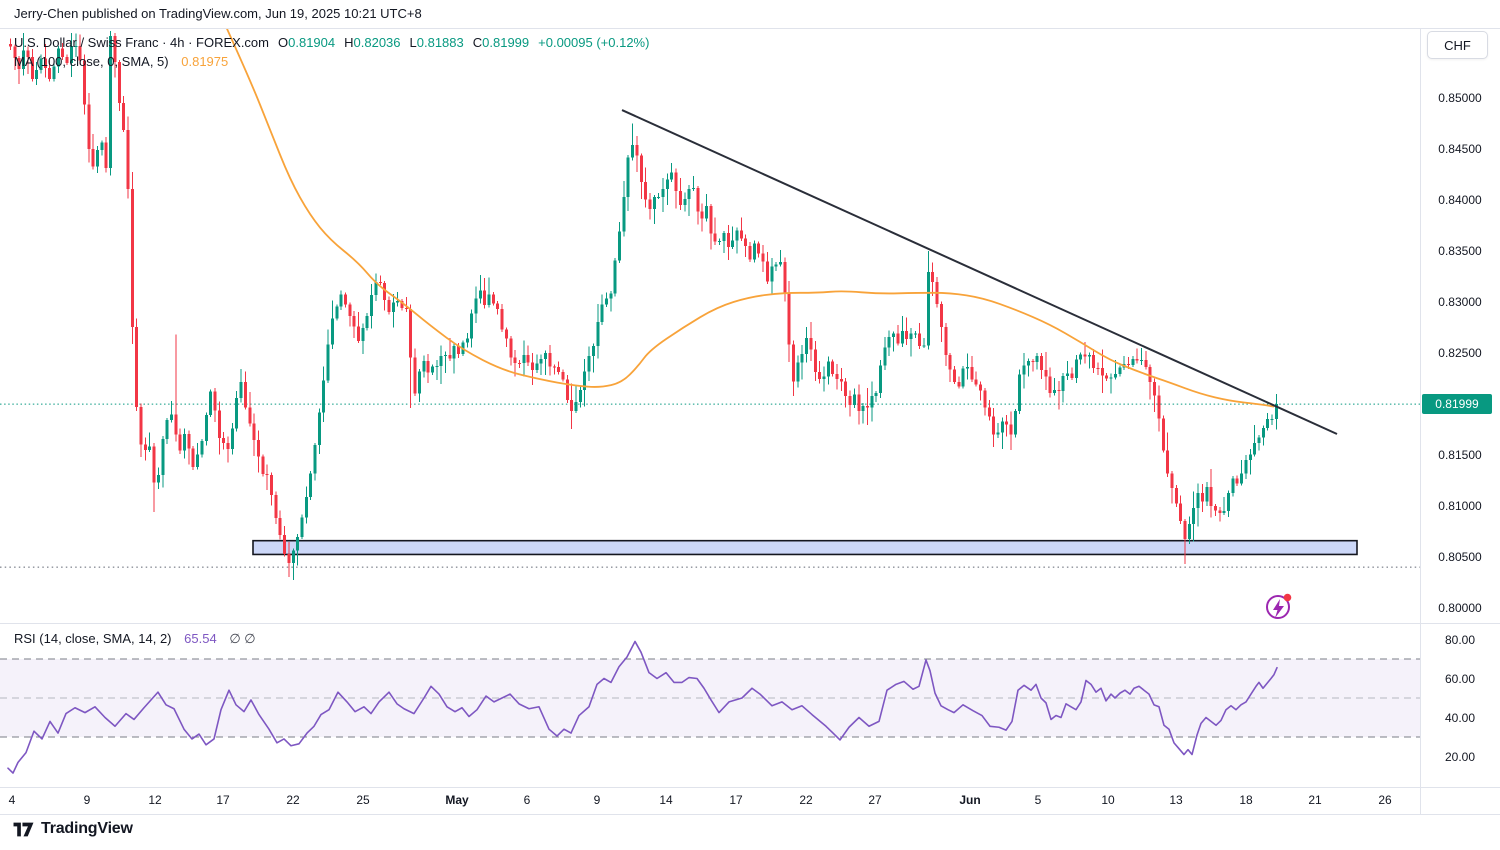 This screenshot has height=850, width=1500. What do you see at coordinates (710, 800) in the screenshot?
I see `time-axis: 4 9 12 17 22 25 May 6 9 14 17 22 27 Jun 5 10 13 18 21 26` at bounding box center [710, 800].